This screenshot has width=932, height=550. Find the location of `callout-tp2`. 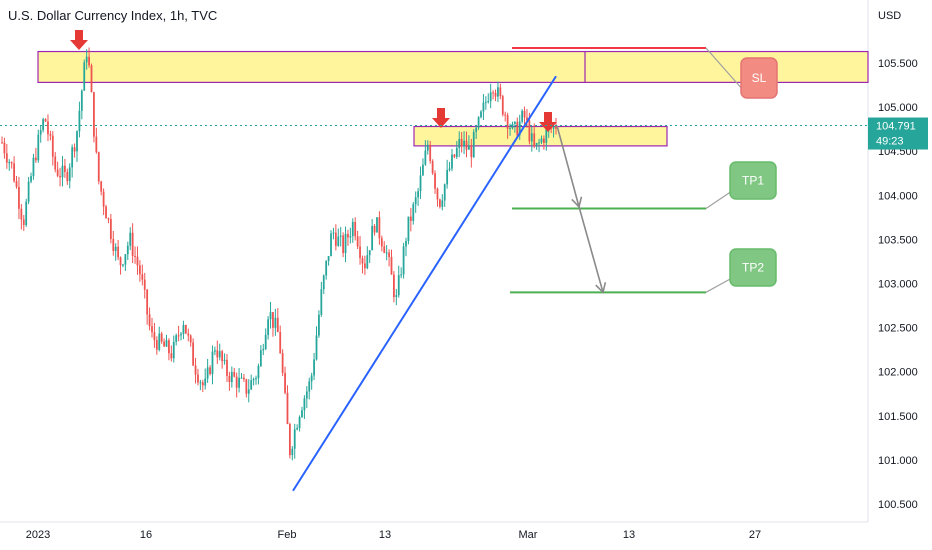

callout-tp2 is located at coordinates (753, 267).